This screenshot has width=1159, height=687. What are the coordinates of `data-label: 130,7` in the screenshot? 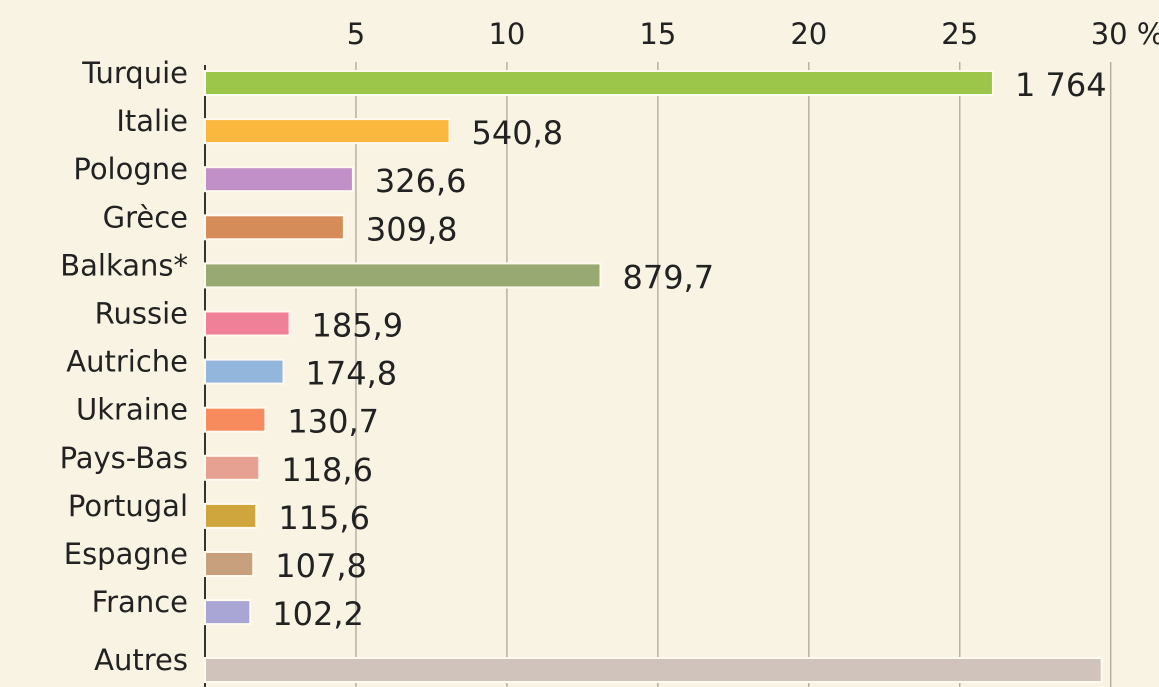 It's located at (333, 422).